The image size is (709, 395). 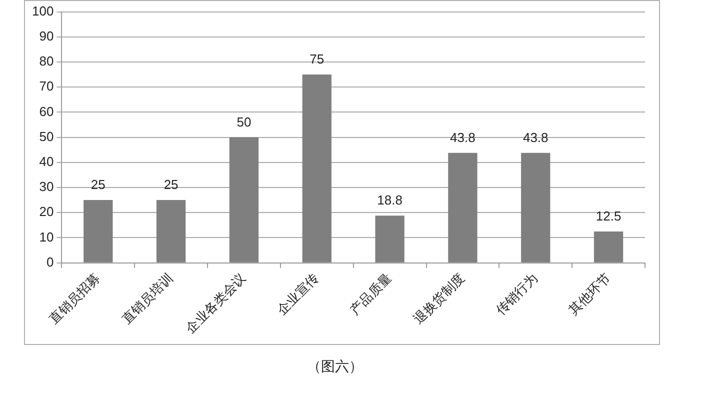 I want to click on x-tick-label: 企业宣传, so click(x=298, y=294).